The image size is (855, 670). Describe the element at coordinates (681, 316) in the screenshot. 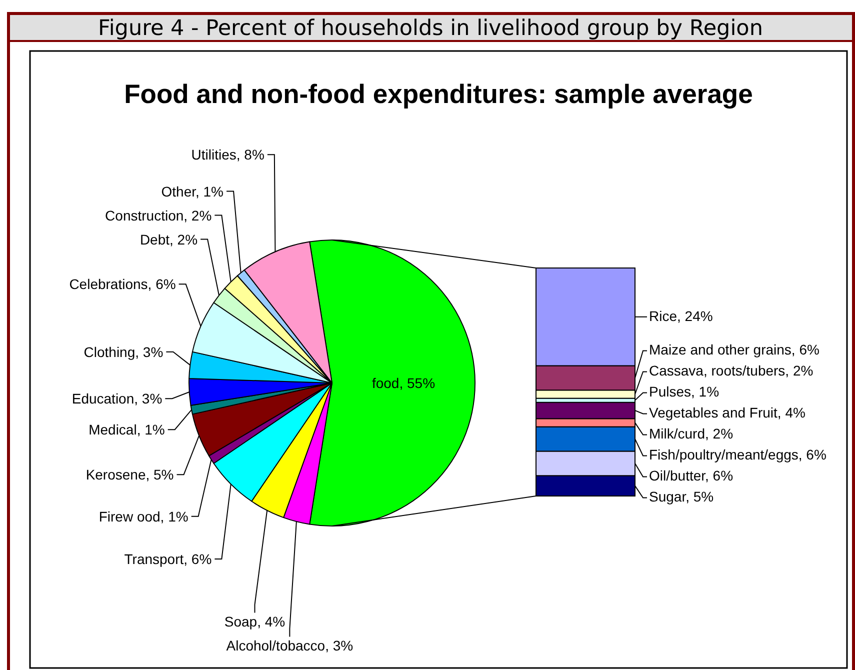

I see `data-label: Rice, 24%` at that location.